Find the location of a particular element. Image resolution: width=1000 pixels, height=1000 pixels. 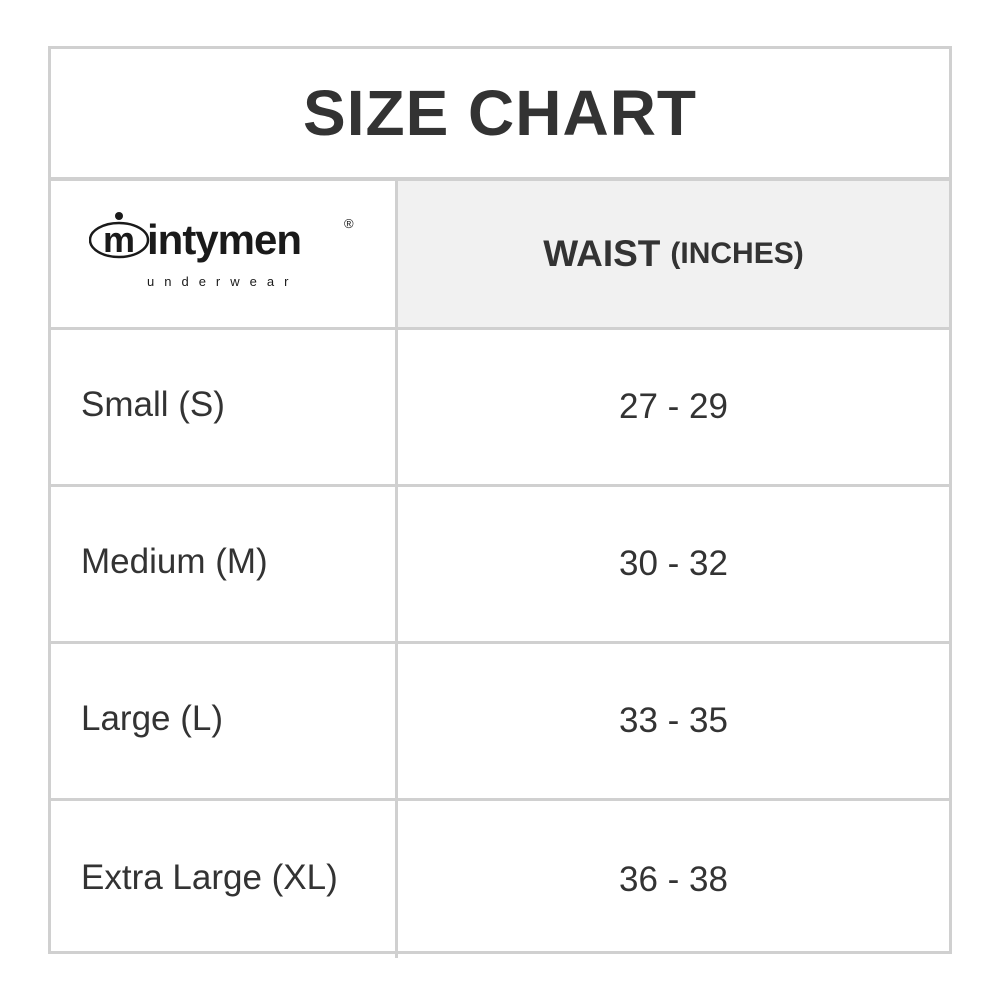

waist-cell: 27 - 29 is located at coordinates (673, 406).